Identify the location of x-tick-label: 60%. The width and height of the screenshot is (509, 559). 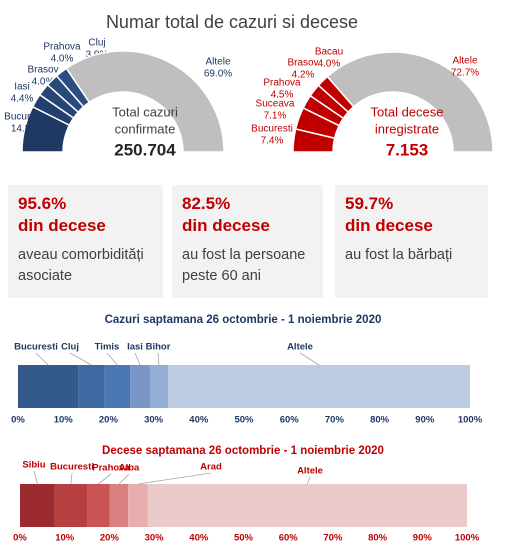
(290, 420).